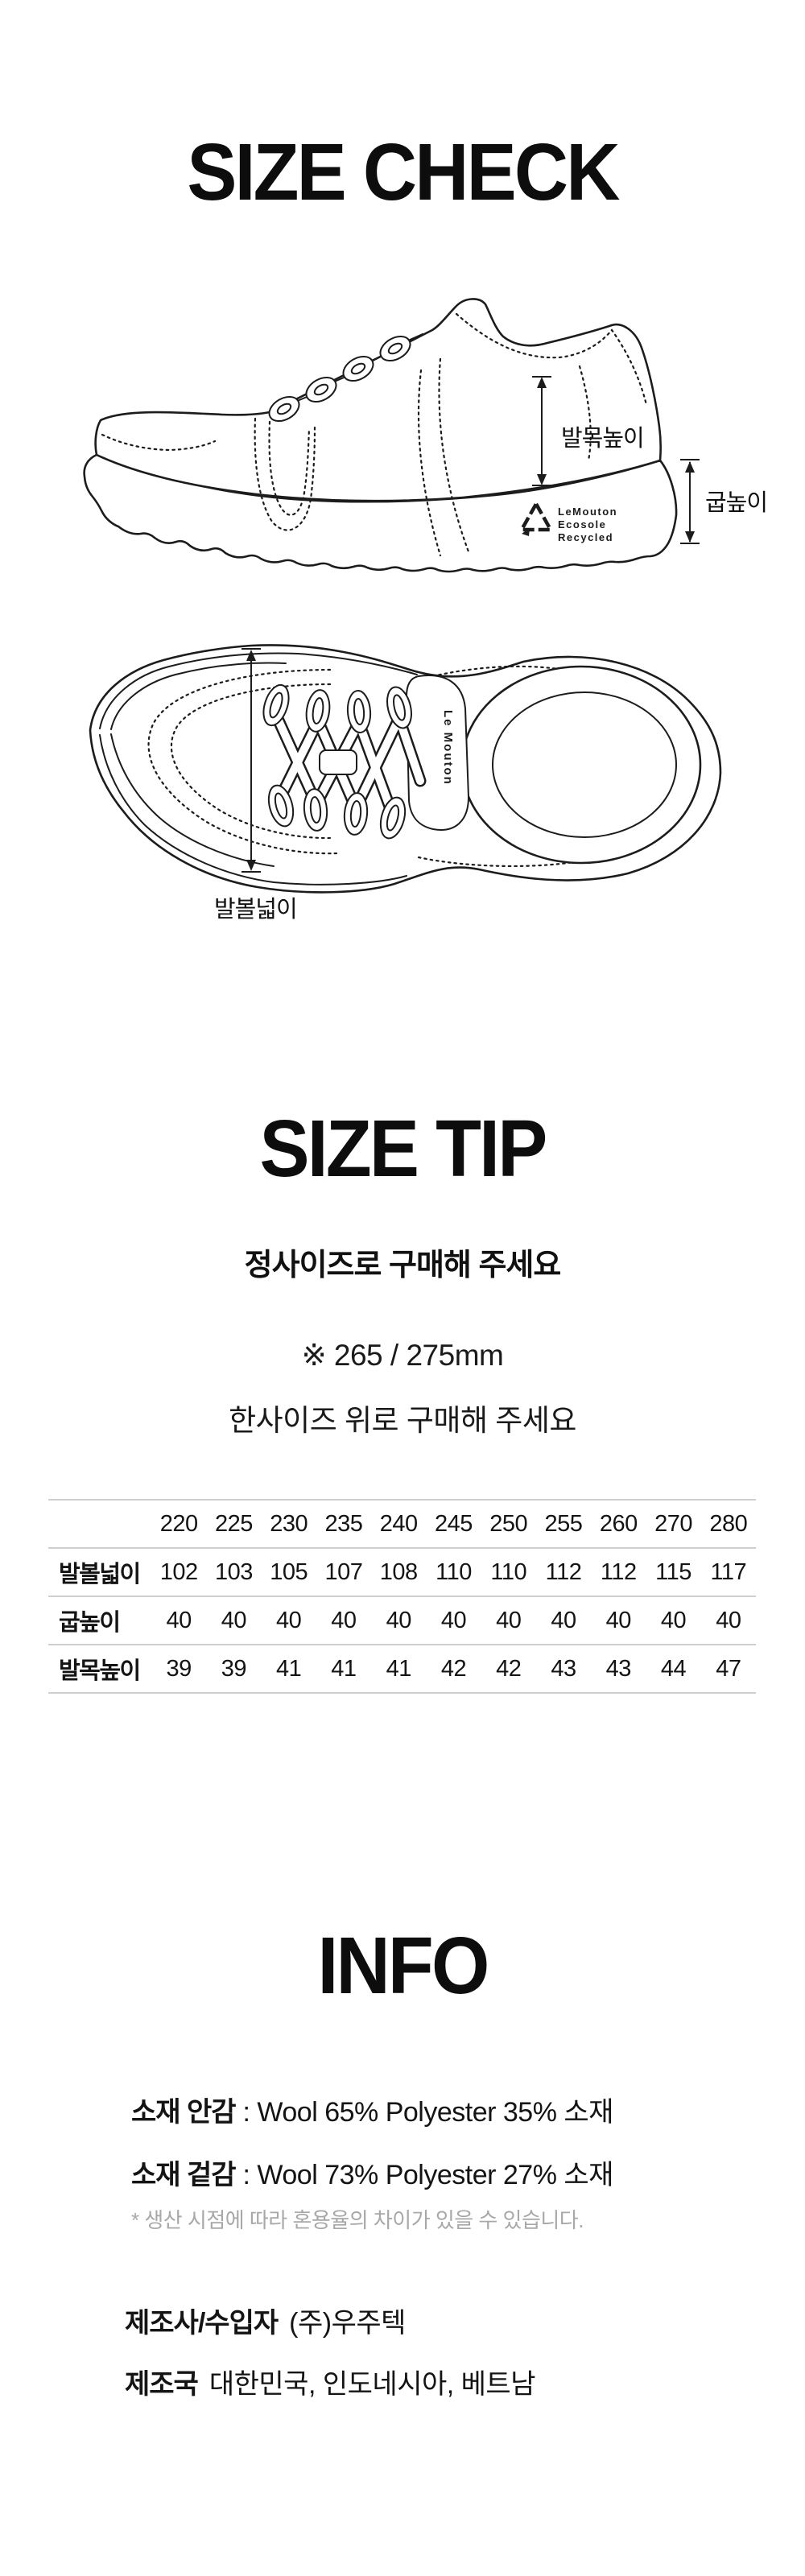 The width and height of the screenshot is (805, 2576). I want to click on size-table-row: 발볼넓이 102 103 105 107 108 110 110 112 112 115 117, so click(402, 1572).